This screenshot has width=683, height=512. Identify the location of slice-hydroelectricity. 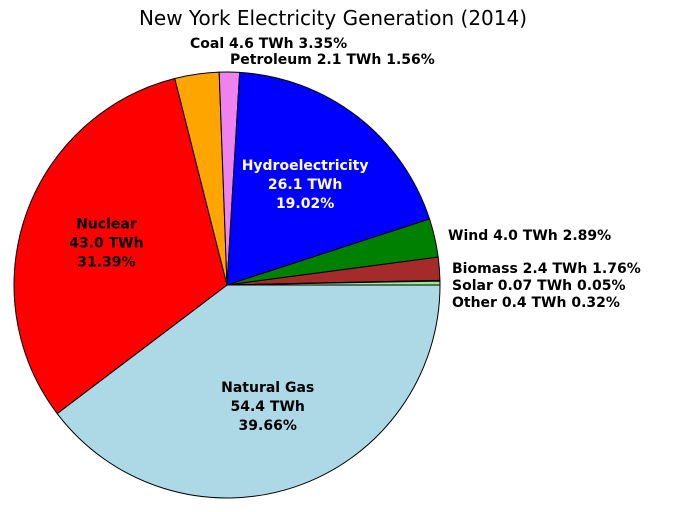
(328, 178).